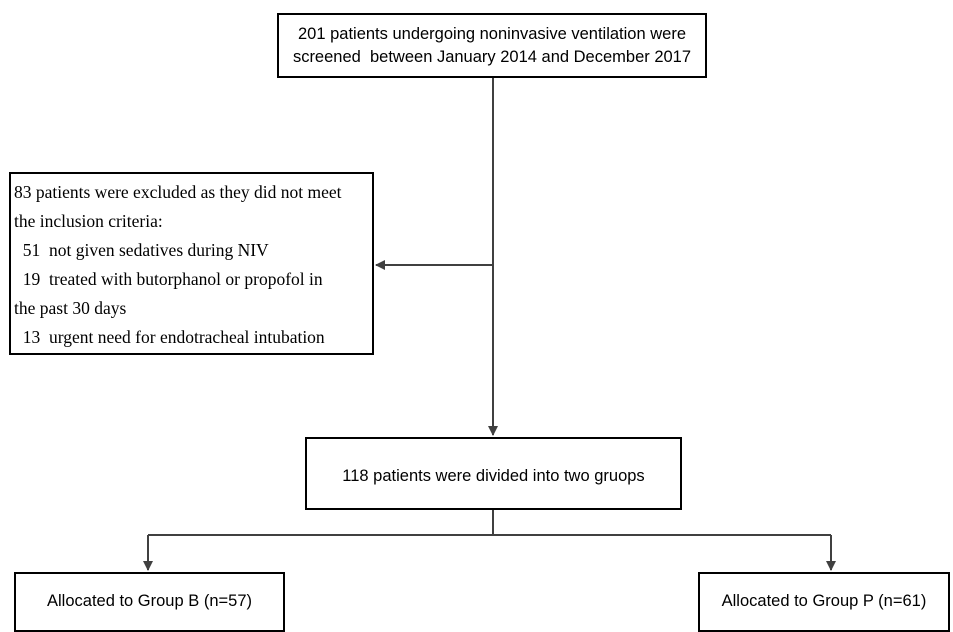  I want to click on group-b-box: Allocated to Group B (n=57), so click(149, 602).